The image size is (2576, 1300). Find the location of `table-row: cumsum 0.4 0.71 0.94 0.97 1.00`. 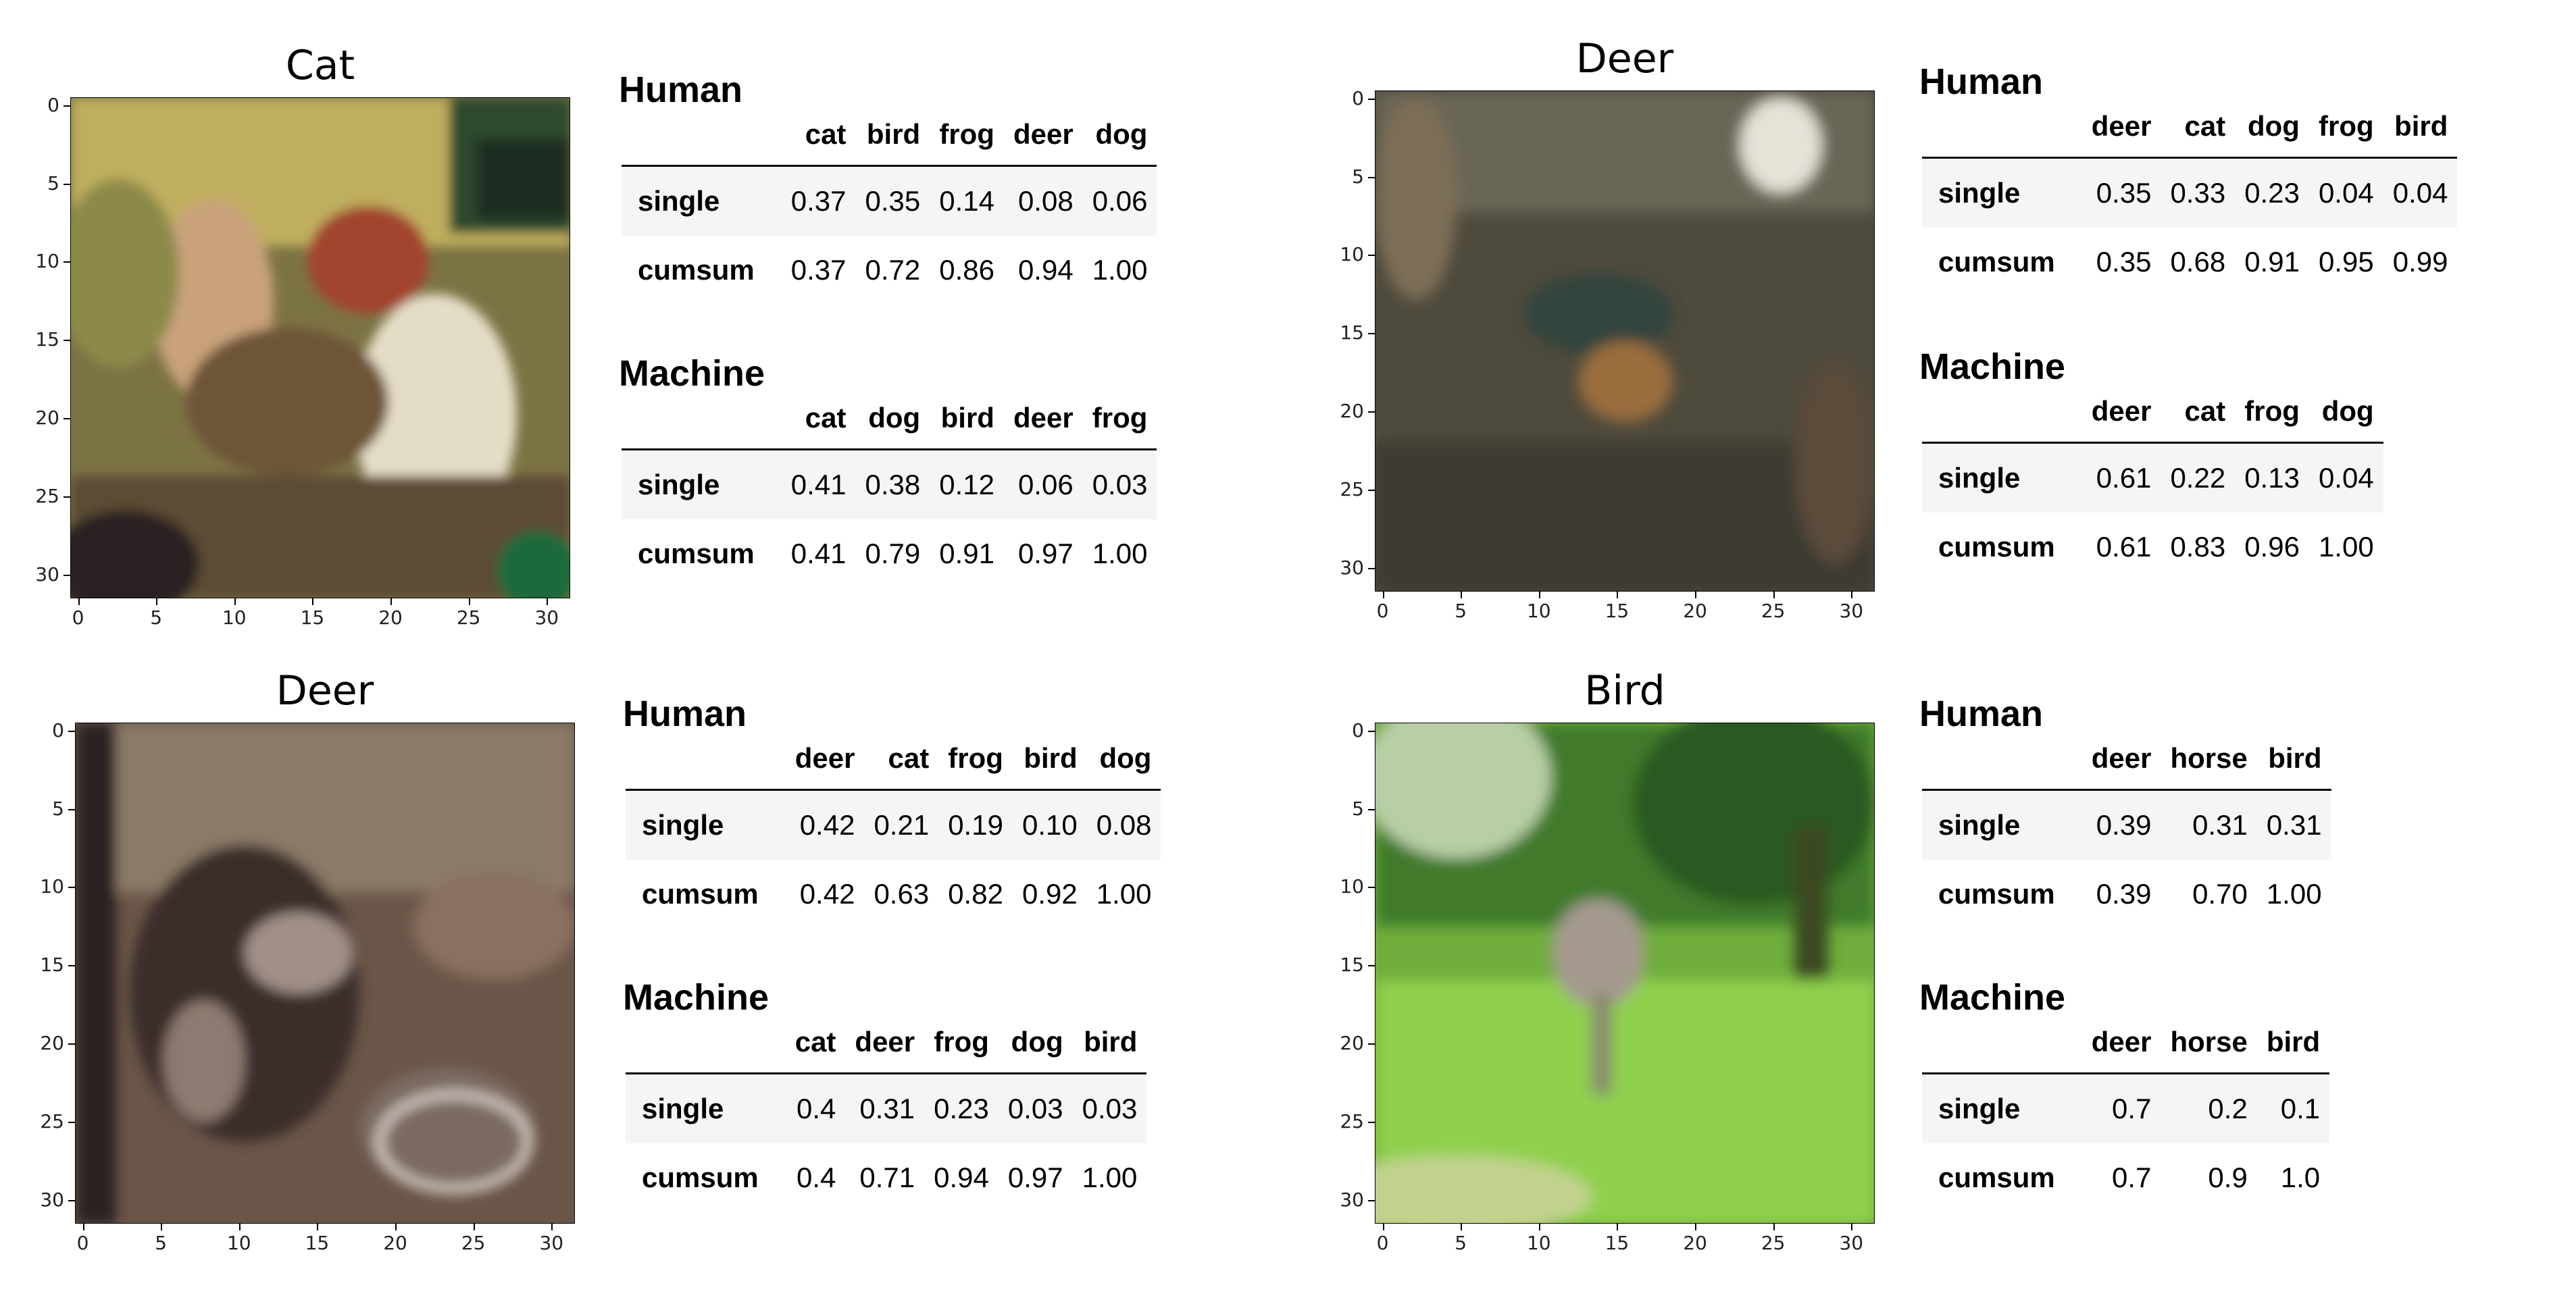

table-row: cumsum 0.4 0.71 0.94 0.97 1.00 is located at coordinates (886, 1177).